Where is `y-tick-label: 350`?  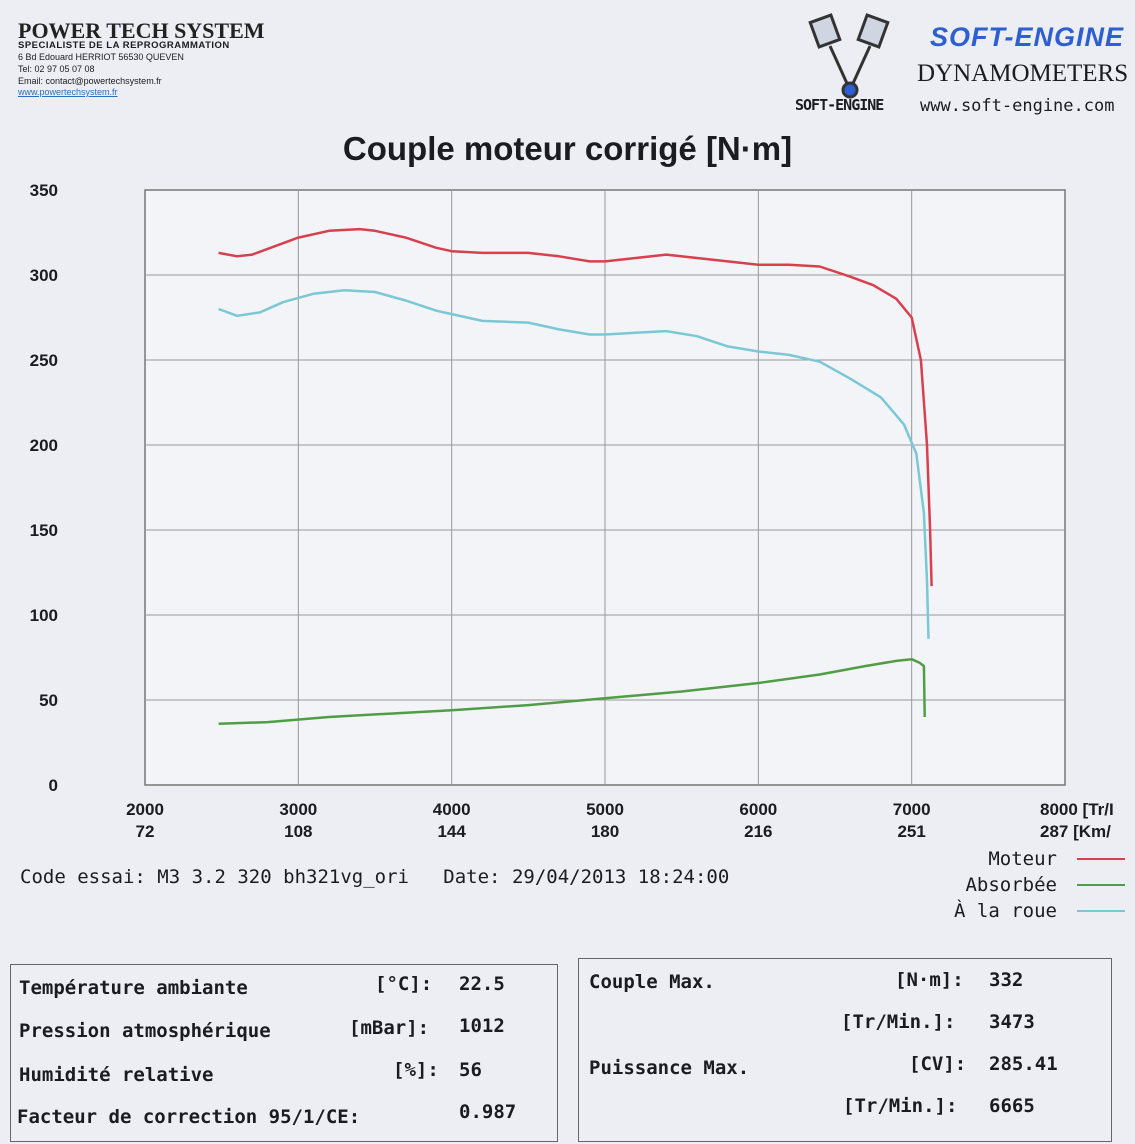
y-tick-label: 350 is located at coordinates (44, 190).